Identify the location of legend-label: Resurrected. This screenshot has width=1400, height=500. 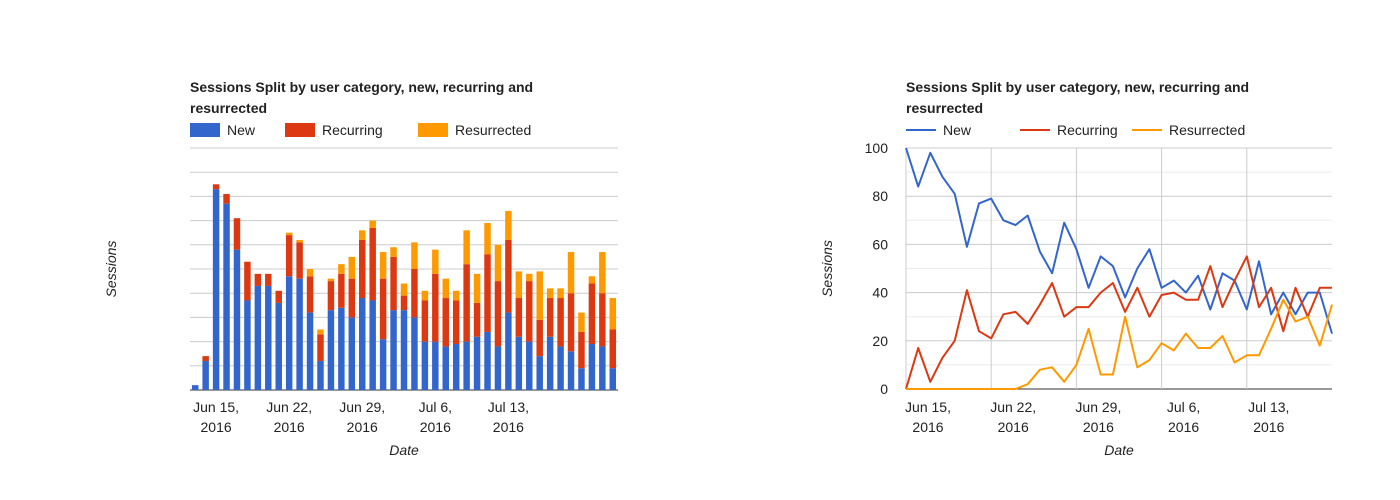
(1207, 130).